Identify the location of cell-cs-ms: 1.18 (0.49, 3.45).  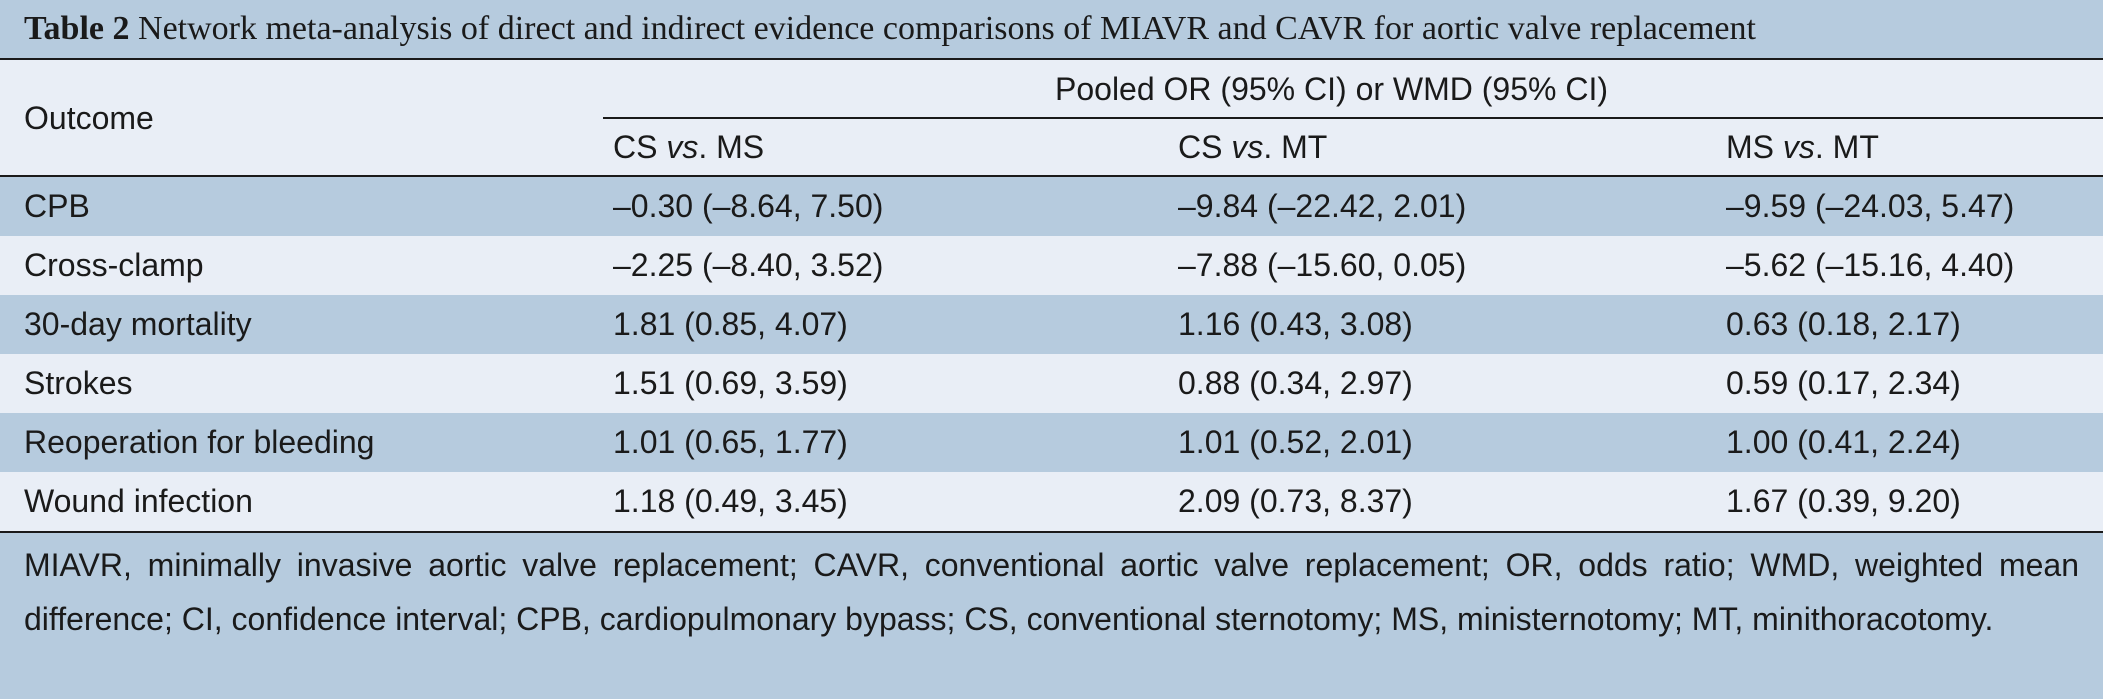
(730, 501).